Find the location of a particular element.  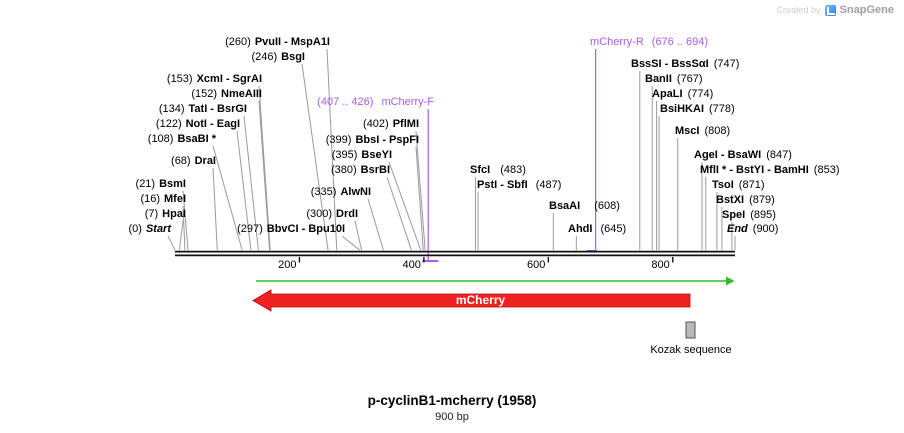

site-position: (808) is located at coordinates (717, 131).